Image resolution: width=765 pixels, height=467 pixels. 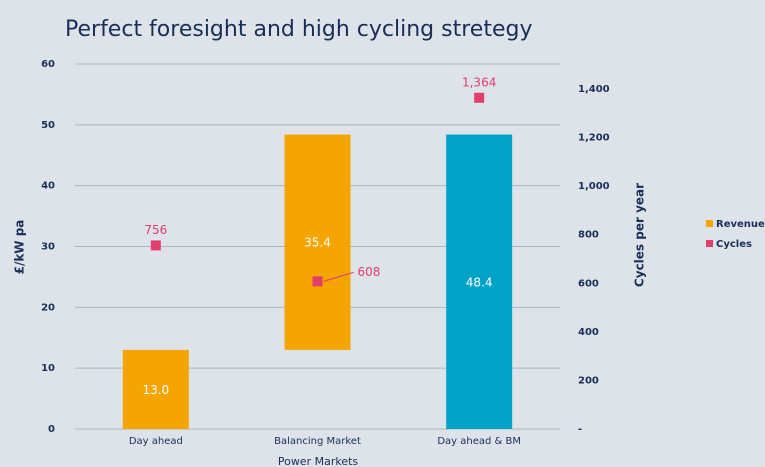 What do you see at coordinates (48, 186) in the screenshot?
I see `y-tick-label: 40` at bounding box center [48, 186].